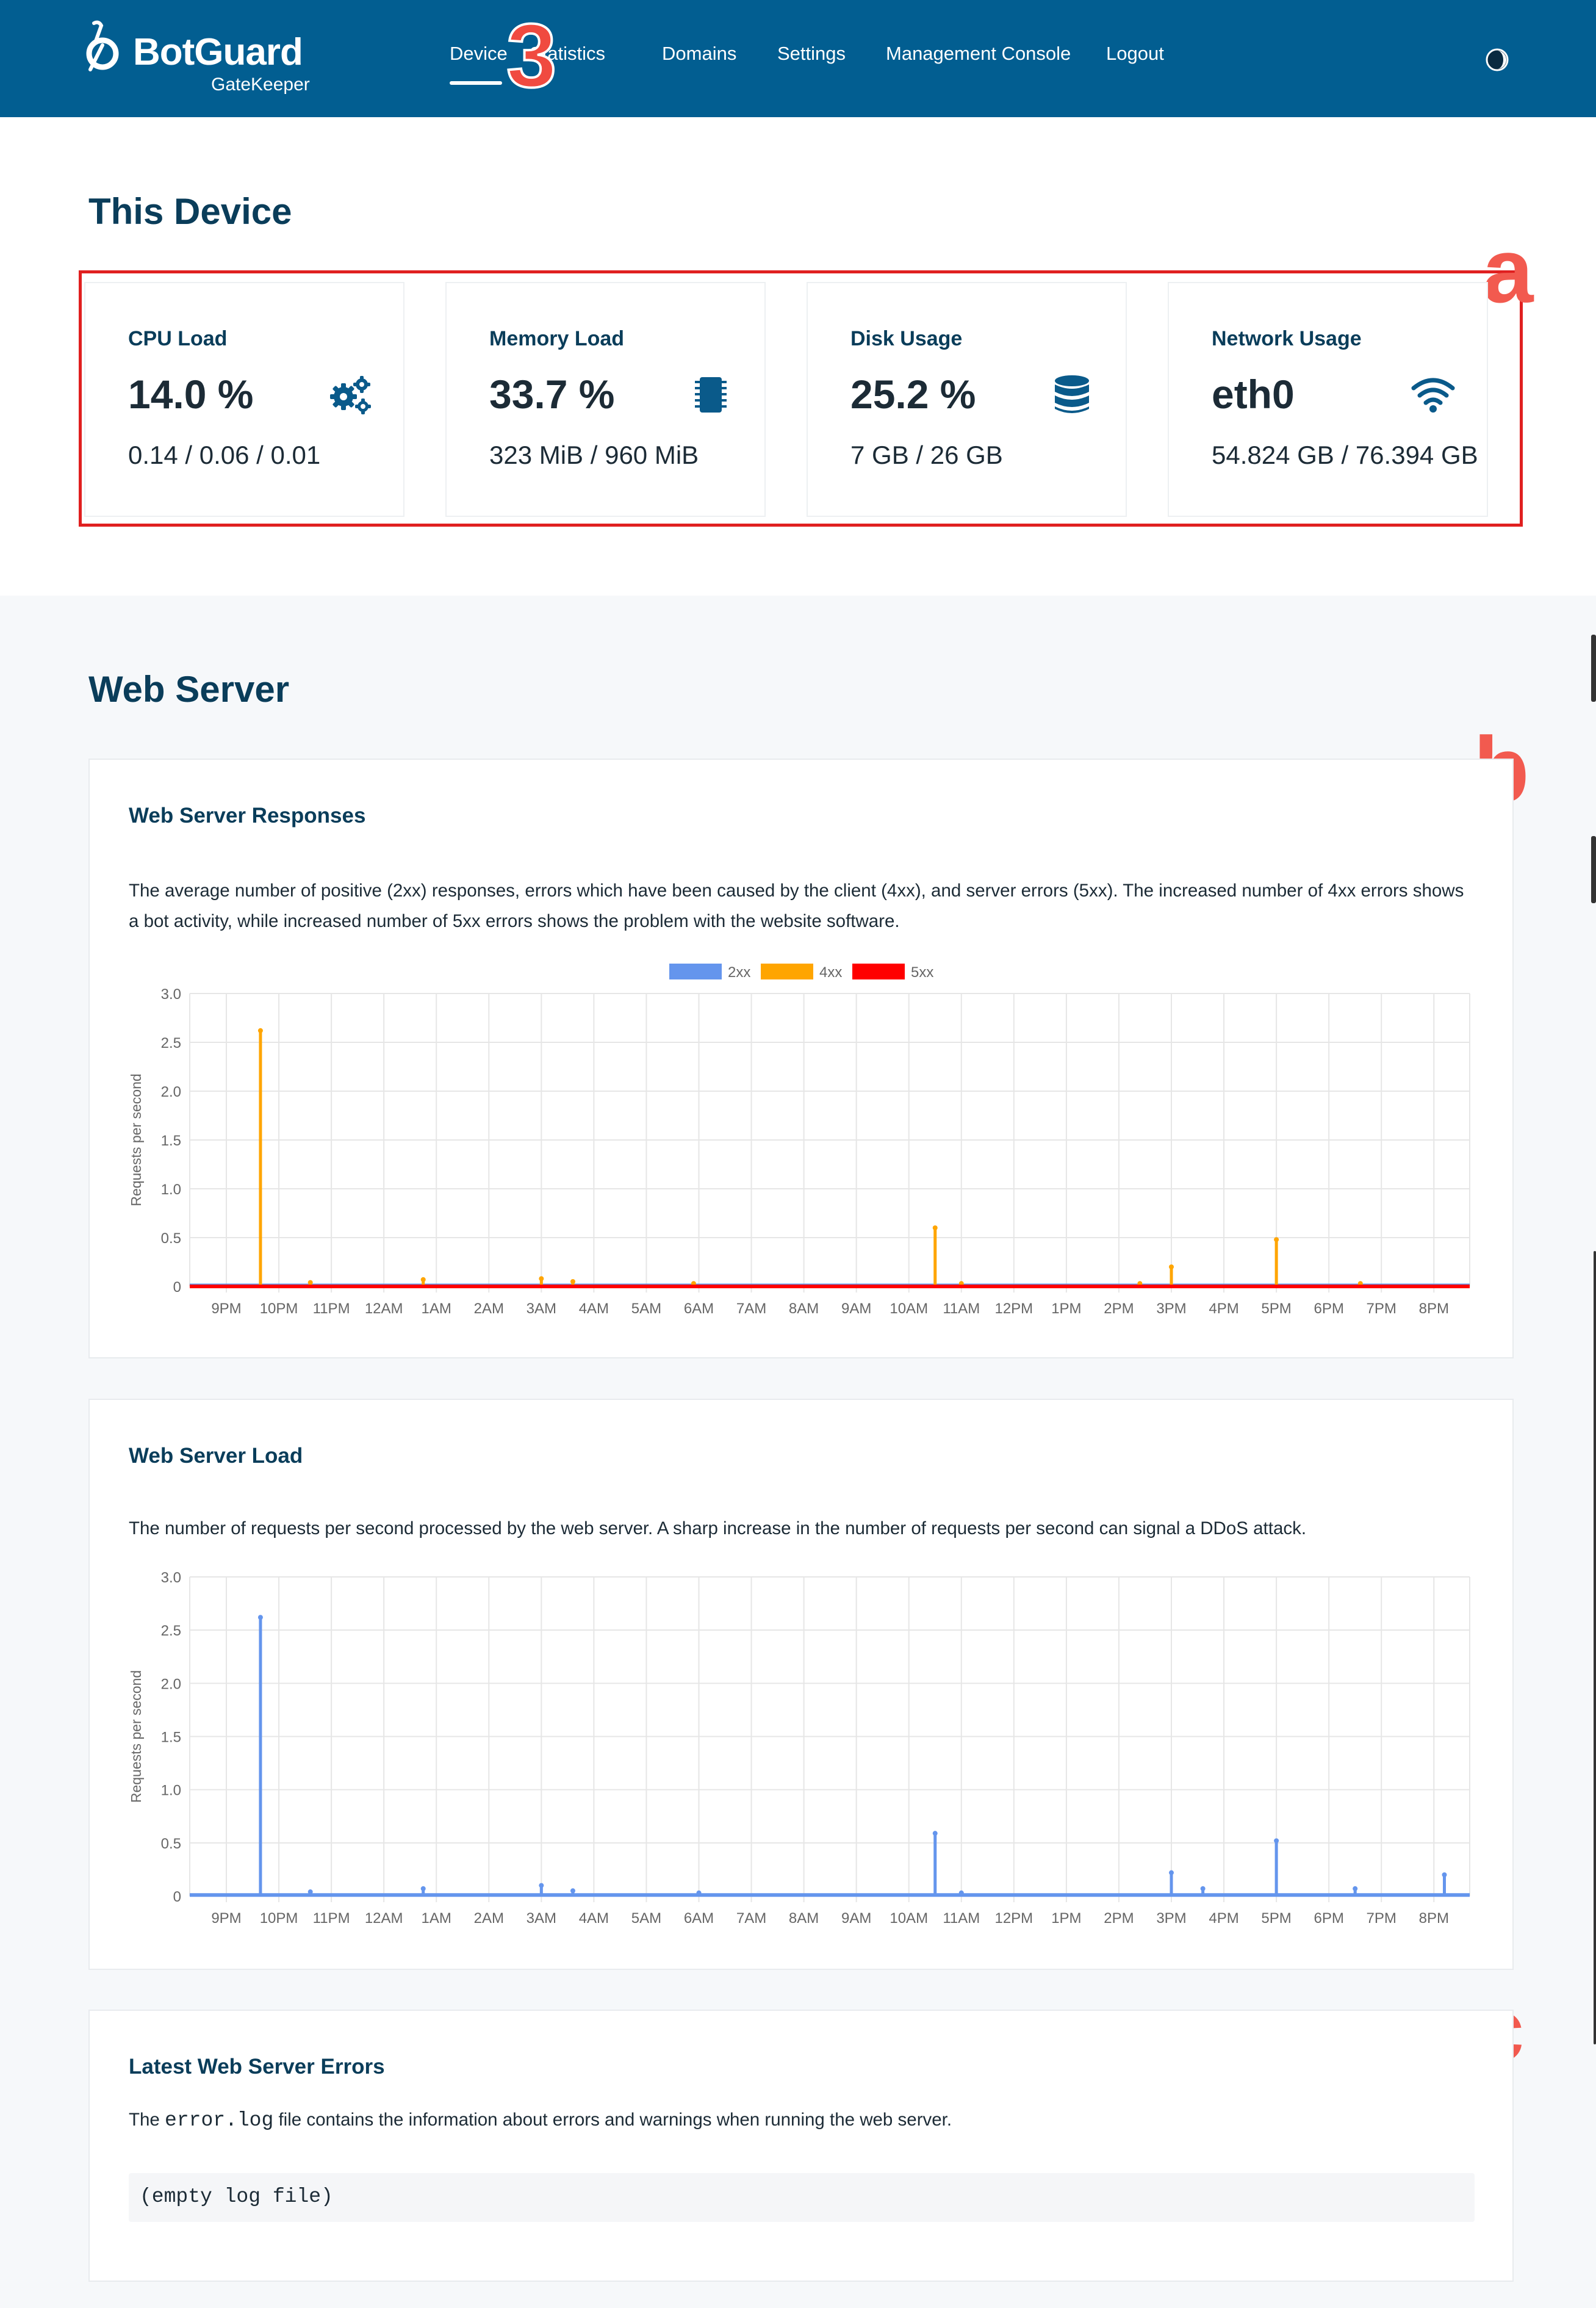 The image size is (1596, 2308). Describe the element at coordinates (1066, 1308) in the screenshot. I see `x-tick-label: 1PM` at that location.